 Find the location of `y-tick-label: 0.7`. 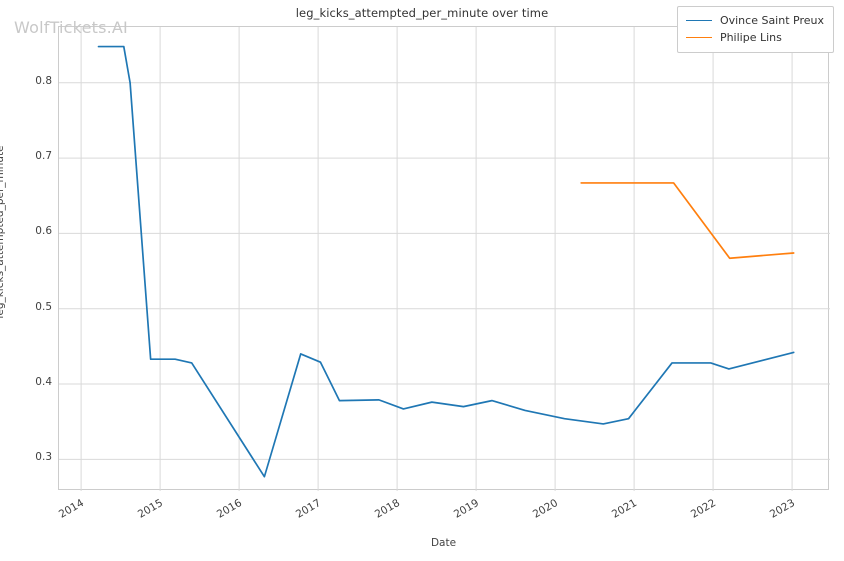

y-tick-label: 0.7 is located at coordinates (43, 156).